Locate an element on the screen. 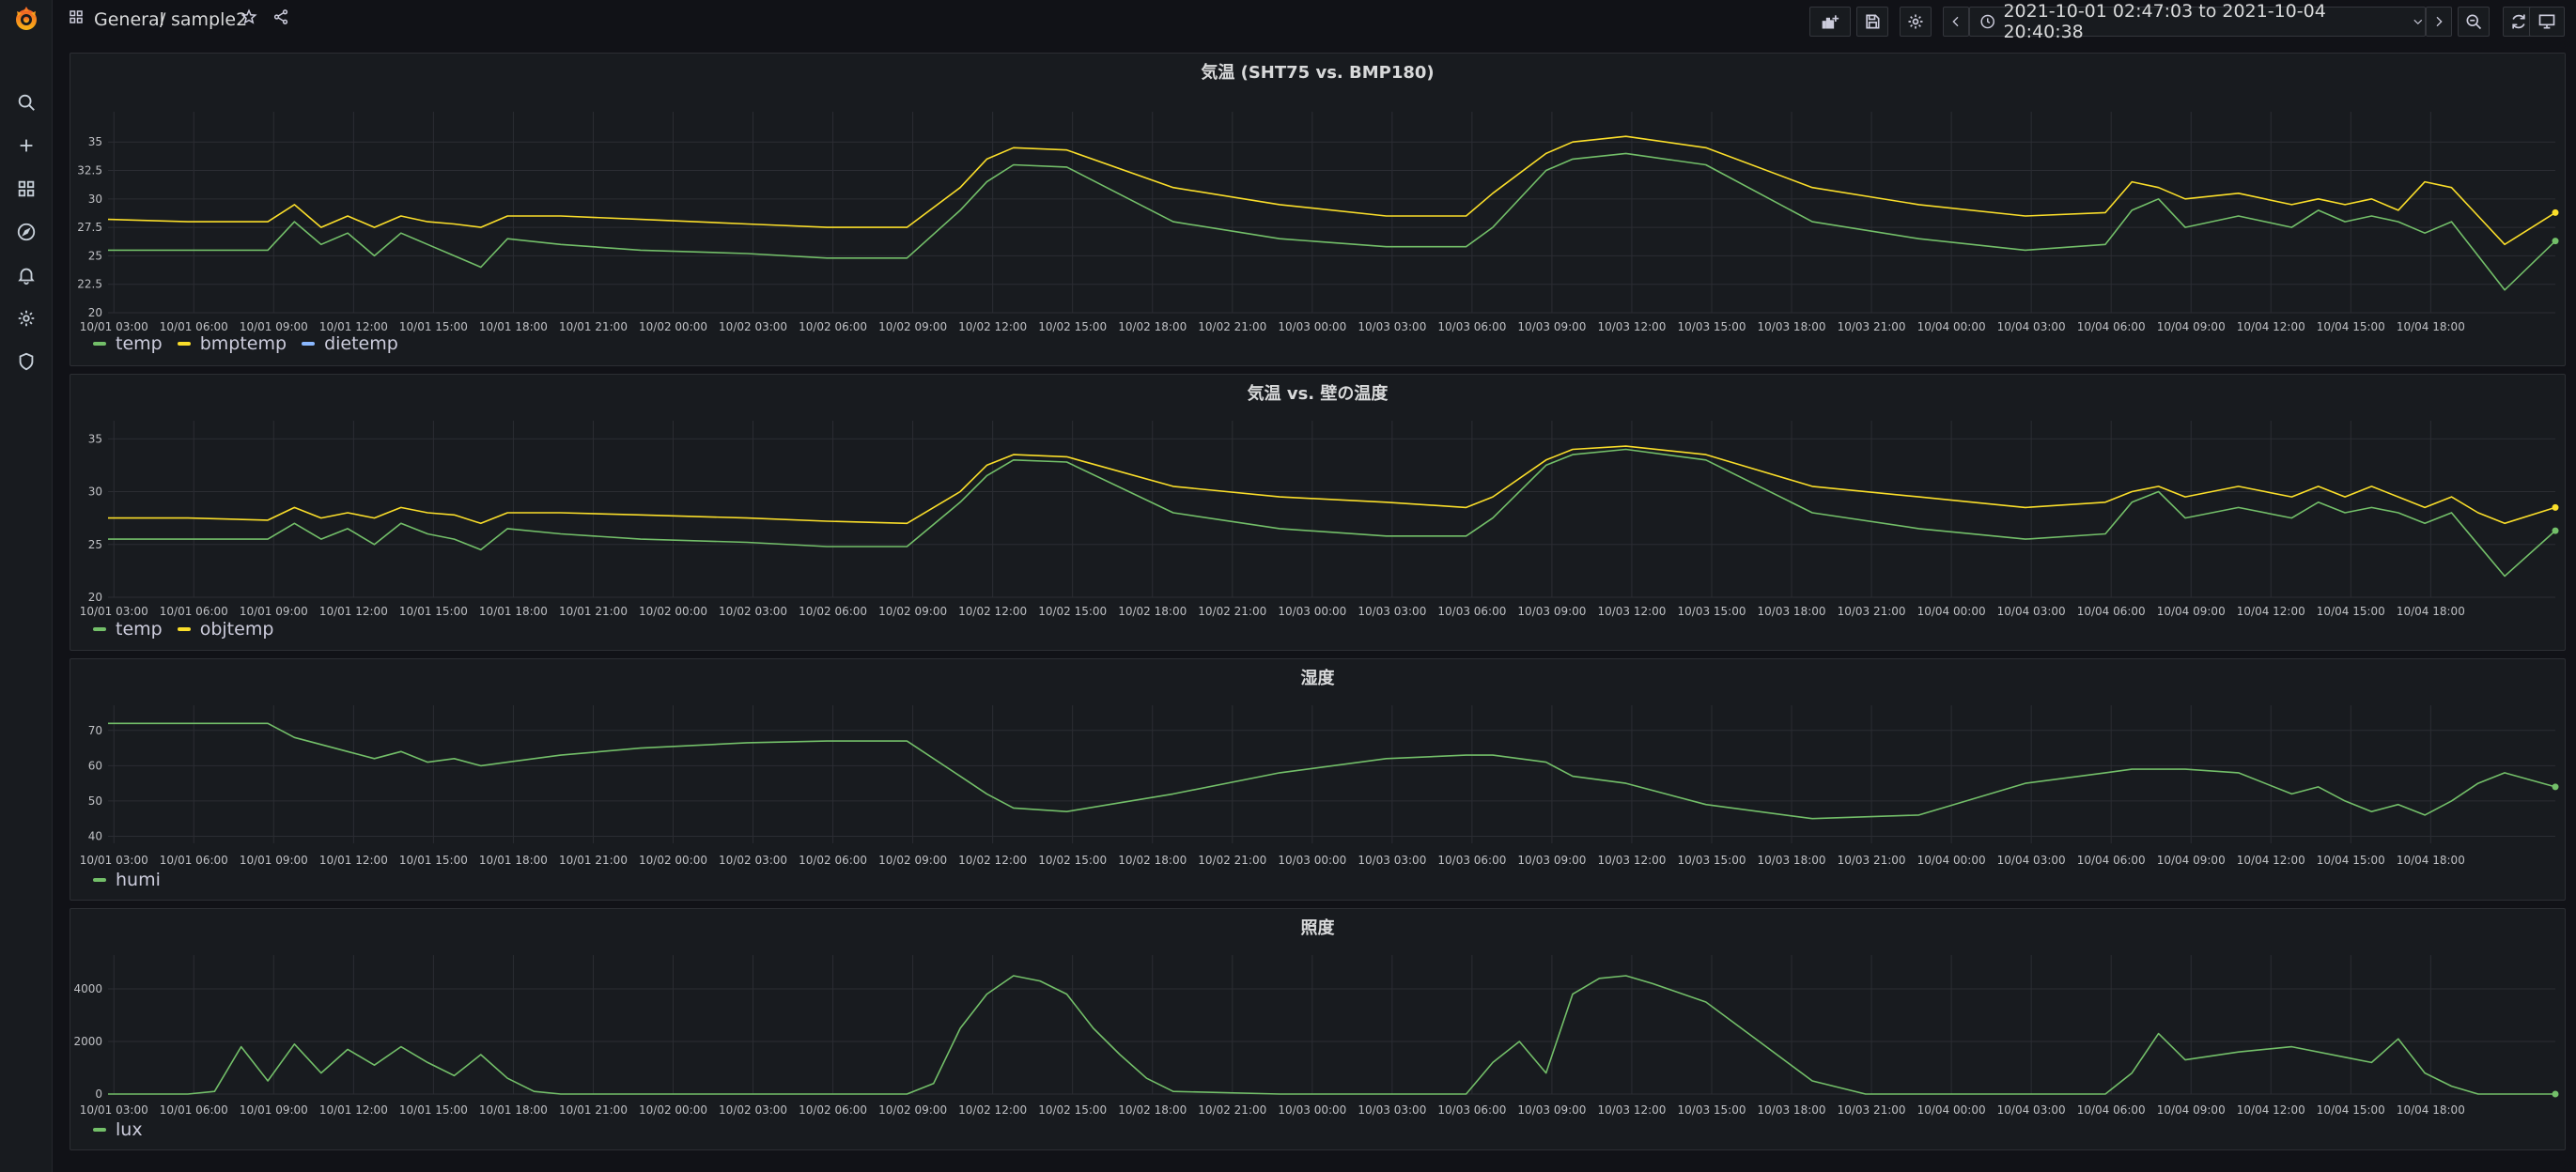  legend-item-dietemp: dietemp is located at coordinates (350, 343).